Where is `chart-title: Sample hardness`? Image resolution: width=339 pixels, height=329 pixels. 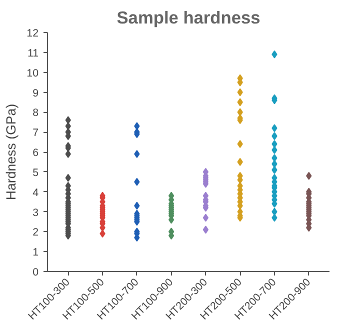
chart-title: Sample hardness is located at coordinates (188, 18).